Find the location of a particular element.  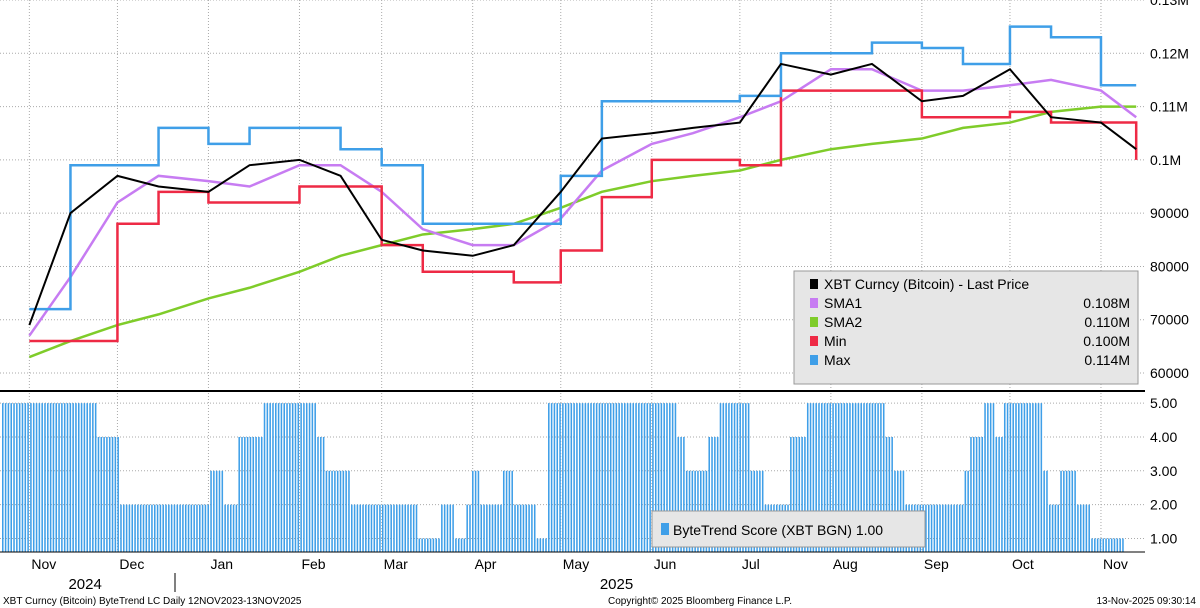

lower-y-tick-label: 1.00 is located at coordinates (1163, 538).